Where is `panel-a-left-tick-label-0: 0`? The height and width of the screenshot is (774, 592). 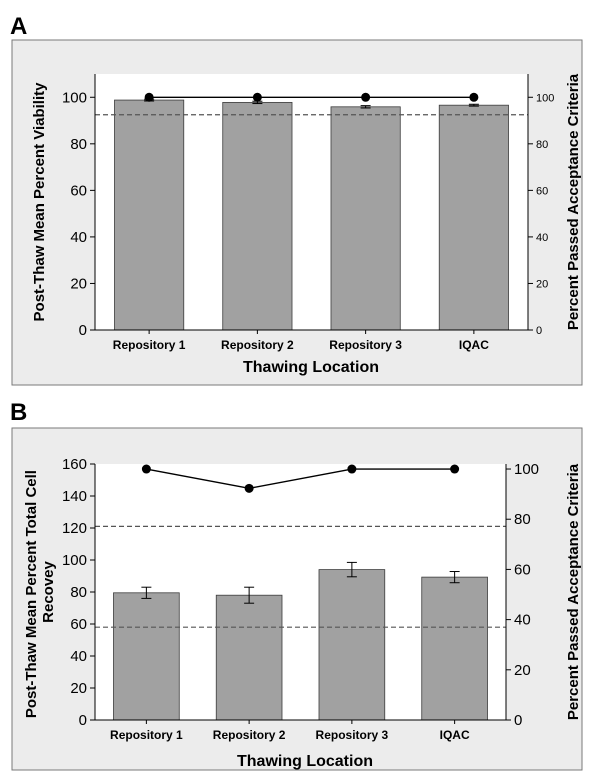
panel-a-left-tick-label-0: 0 is located at coordinates (83, 330).